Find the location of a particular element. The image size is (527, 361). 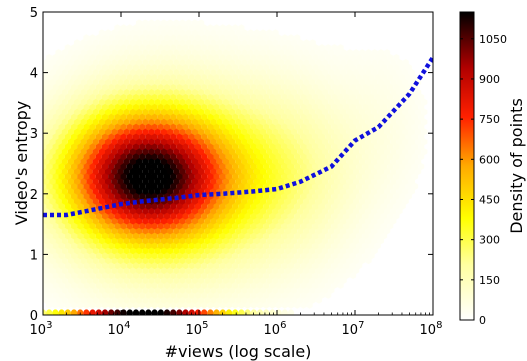

zero-entropy-cell is located at coordinates (216, 312).